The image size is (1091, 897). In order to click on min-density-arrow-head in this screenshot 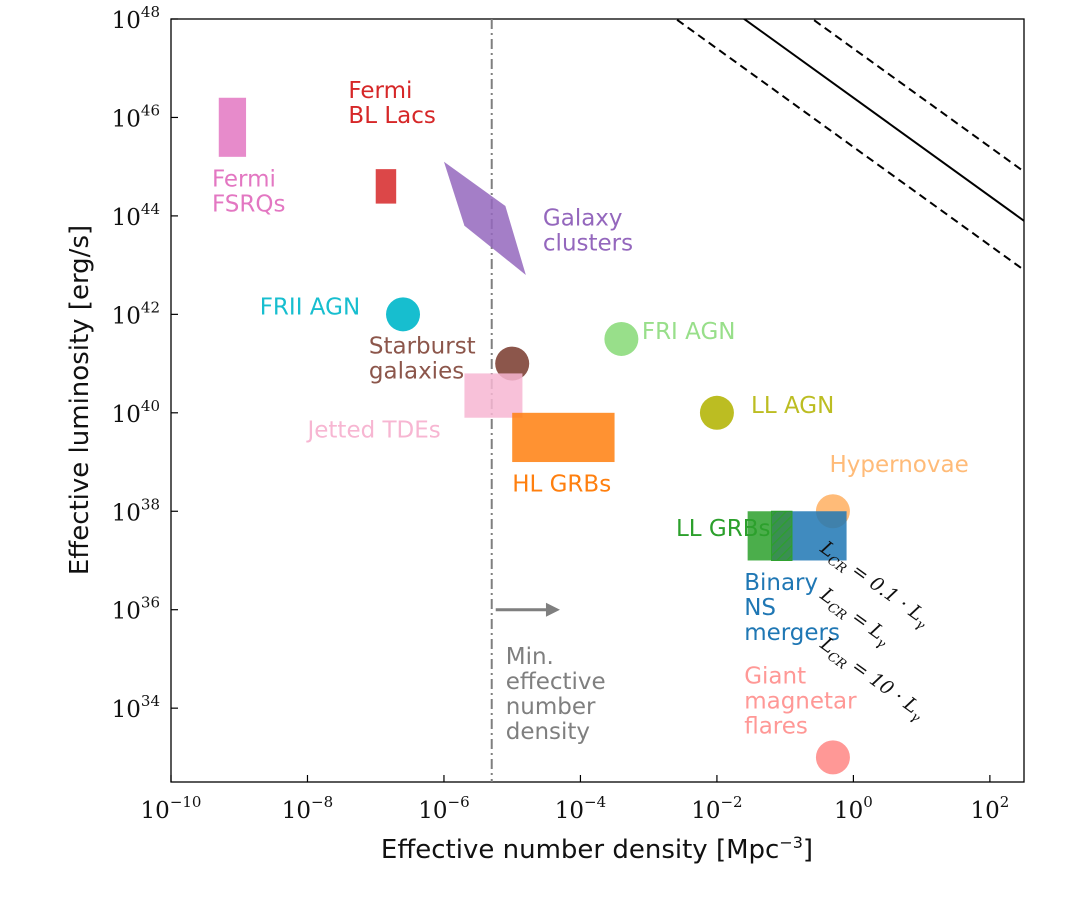, I will do `click(552, 609)`.